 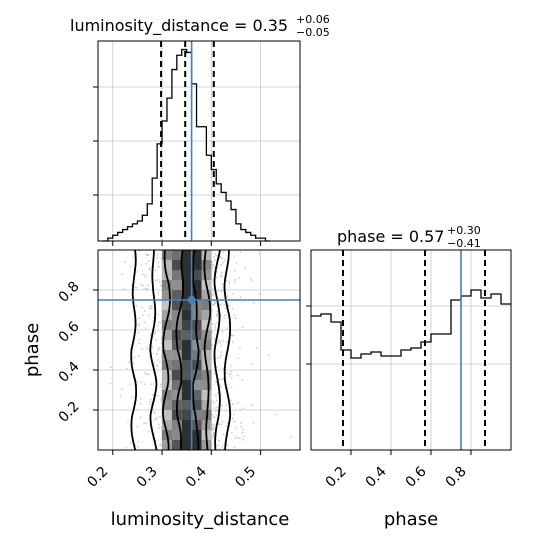 What do you see at coordinates (361, 236) in the screenshot?
I see `title-param: phase` at bounding box center [361, 236].